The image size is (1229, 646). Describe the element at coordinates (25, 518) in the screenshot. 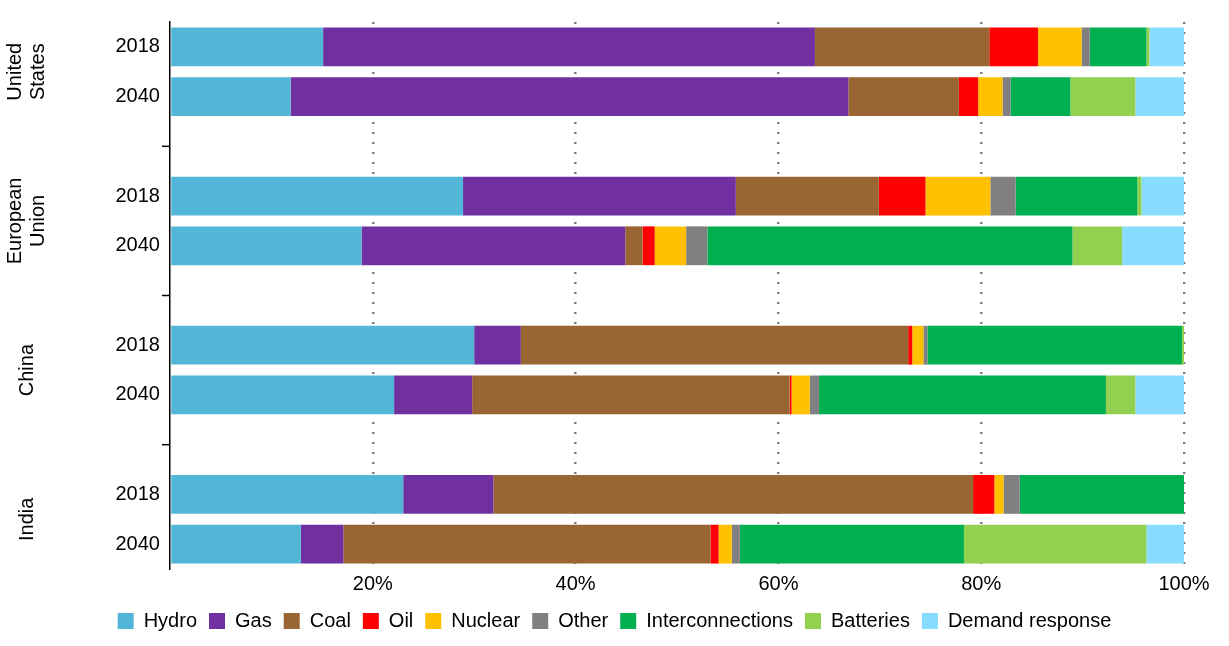

I see `text: India` at that location.